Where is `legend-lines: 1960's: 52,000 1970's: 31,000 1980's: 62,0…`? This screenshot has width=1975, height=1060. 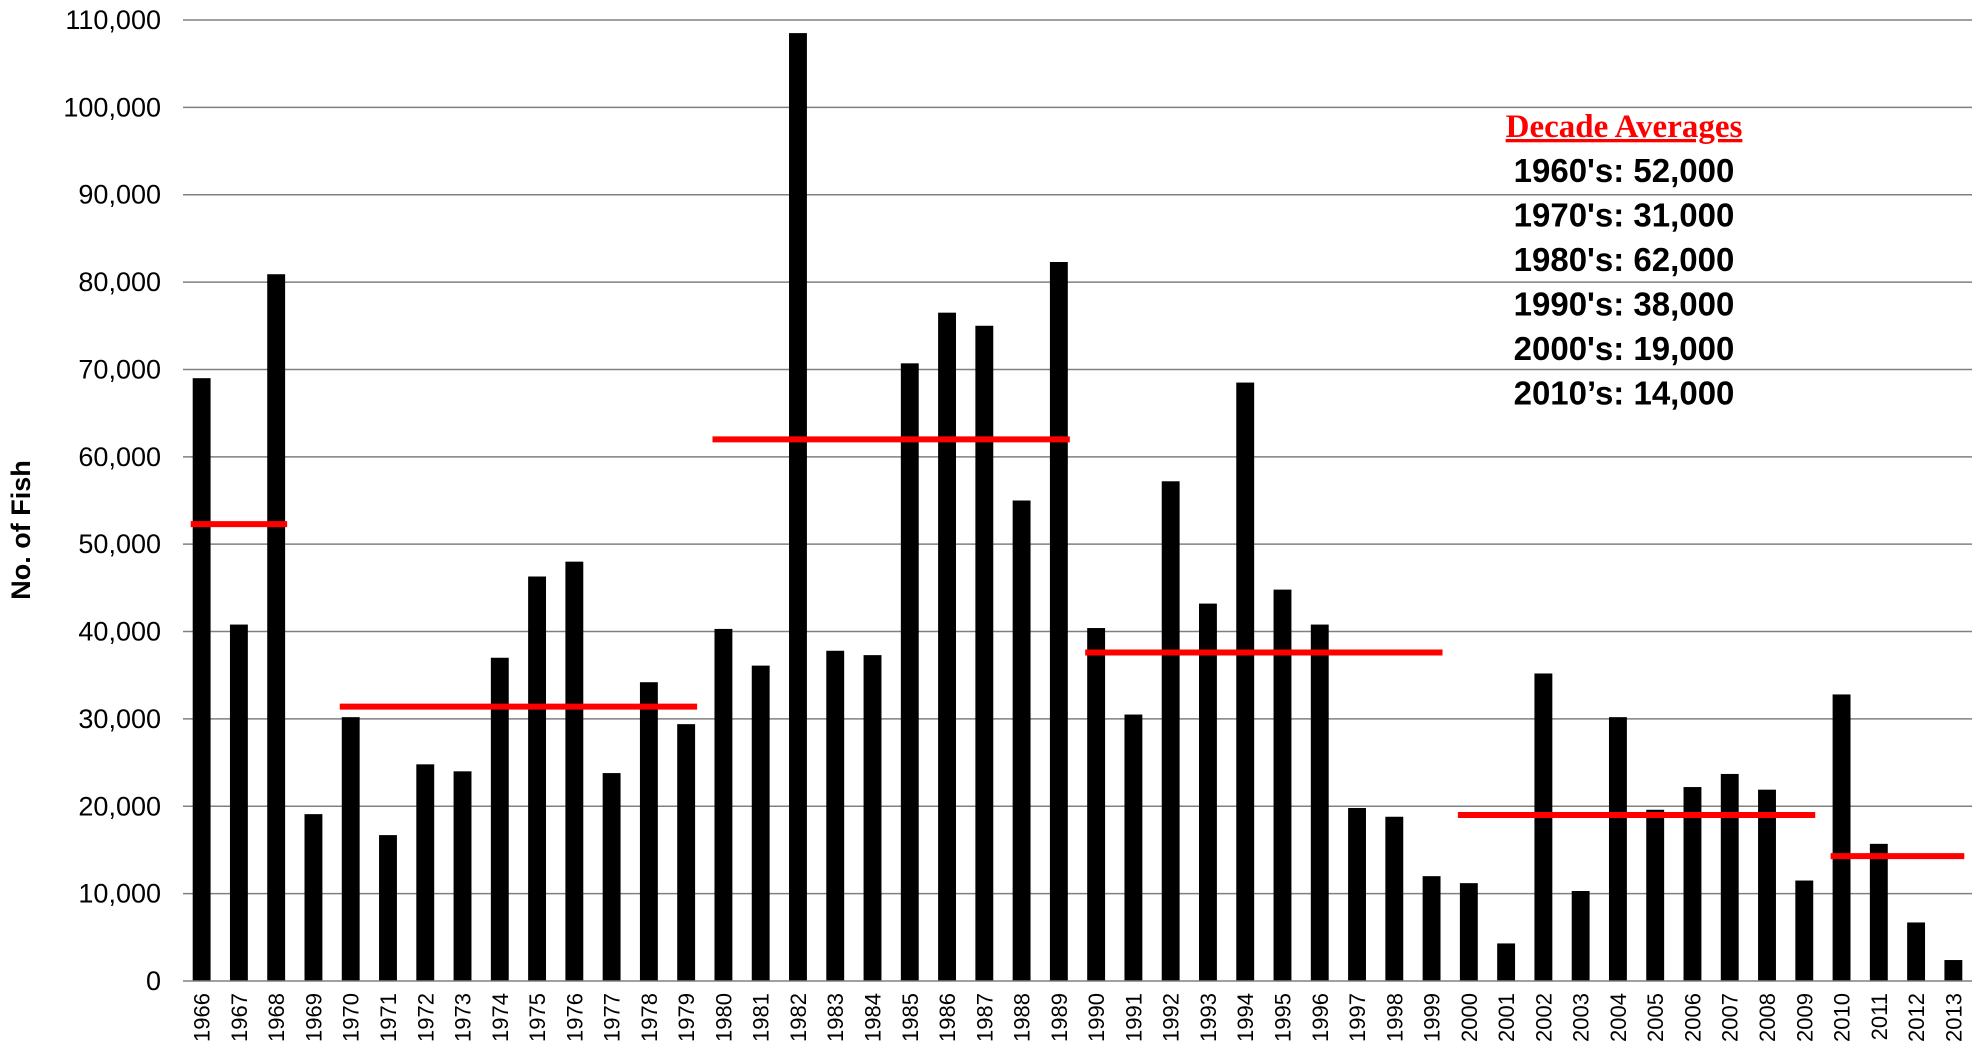
legend-lines: 1960's: 52,000 1970's: 31,000 1980's: 62,0… is located at coordinates (1624, 282).